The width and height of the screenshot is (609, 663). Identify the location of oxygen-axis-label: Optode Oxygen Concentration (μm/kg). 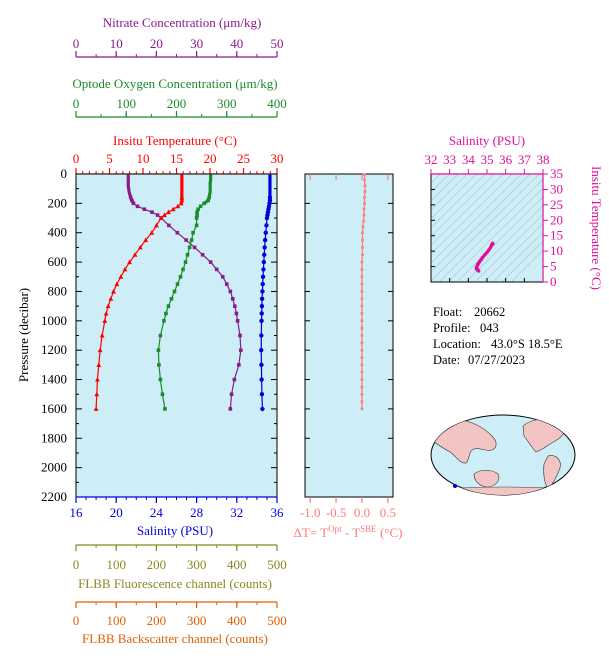
(174, 83).